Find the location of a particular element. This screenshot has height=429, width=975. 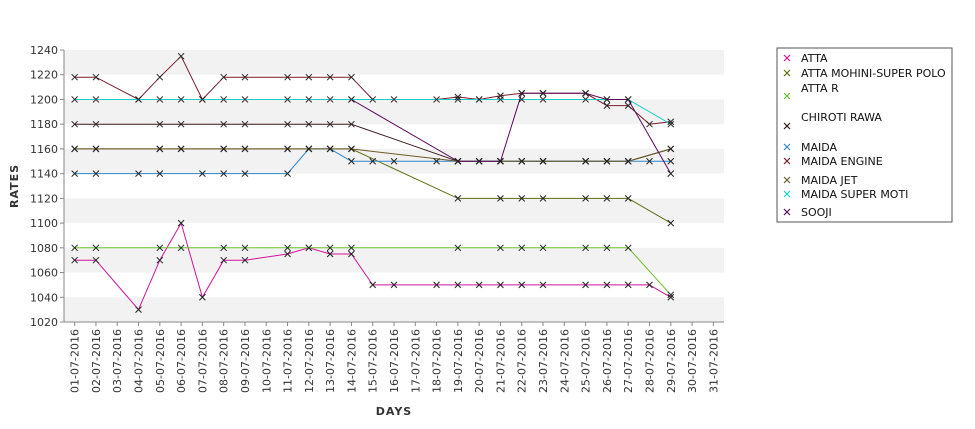

y-tick-label: 1060 is located at coordinates (44, 273).